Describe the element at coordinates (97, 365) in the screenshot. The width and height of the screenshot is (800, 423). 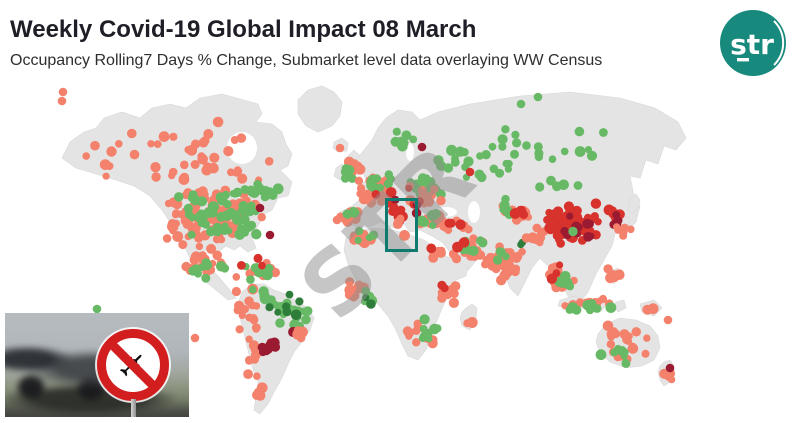
I see `no-fly-photo: ✈` at that location.